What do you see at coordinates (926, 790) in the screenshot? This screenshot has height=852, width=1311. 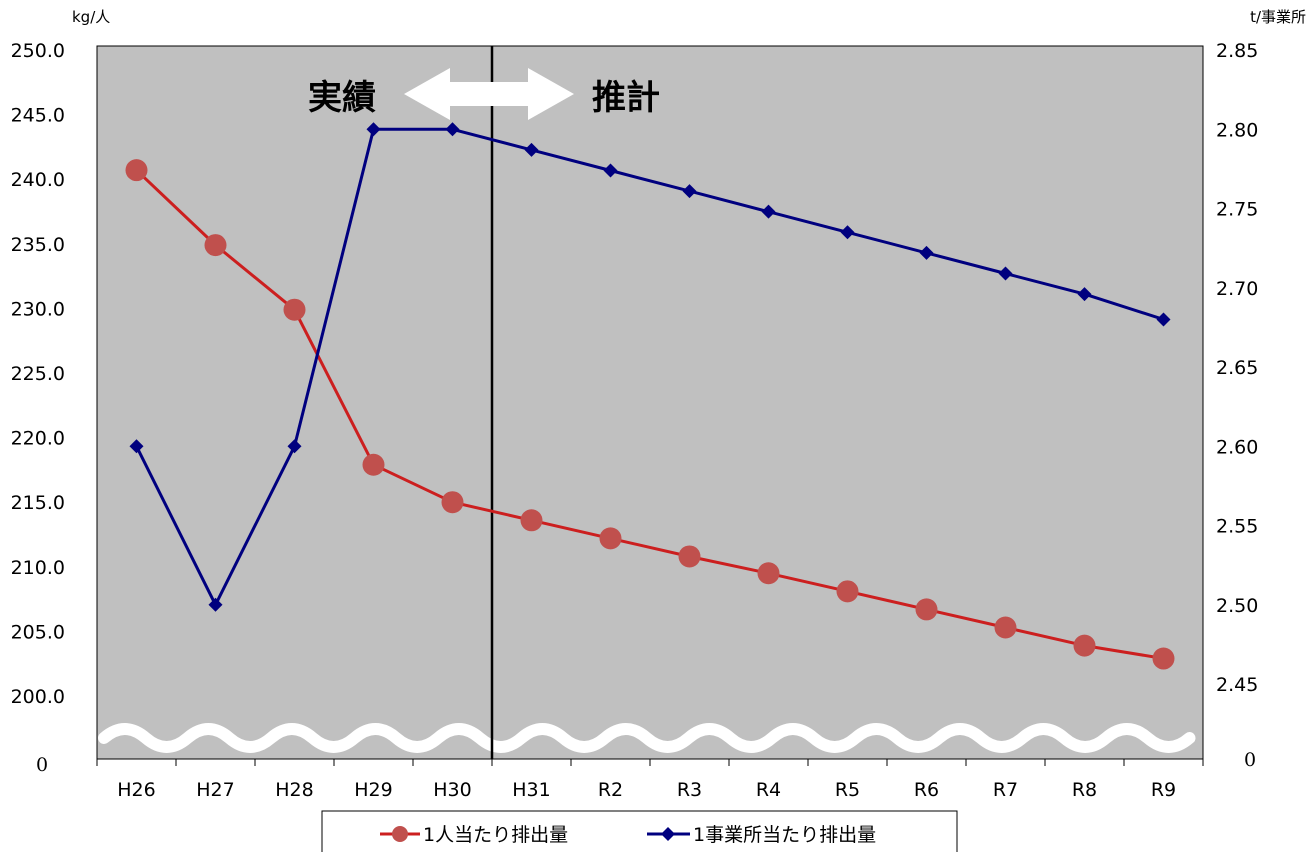 I see `category-label: R6` at bounding box center [926, 790].